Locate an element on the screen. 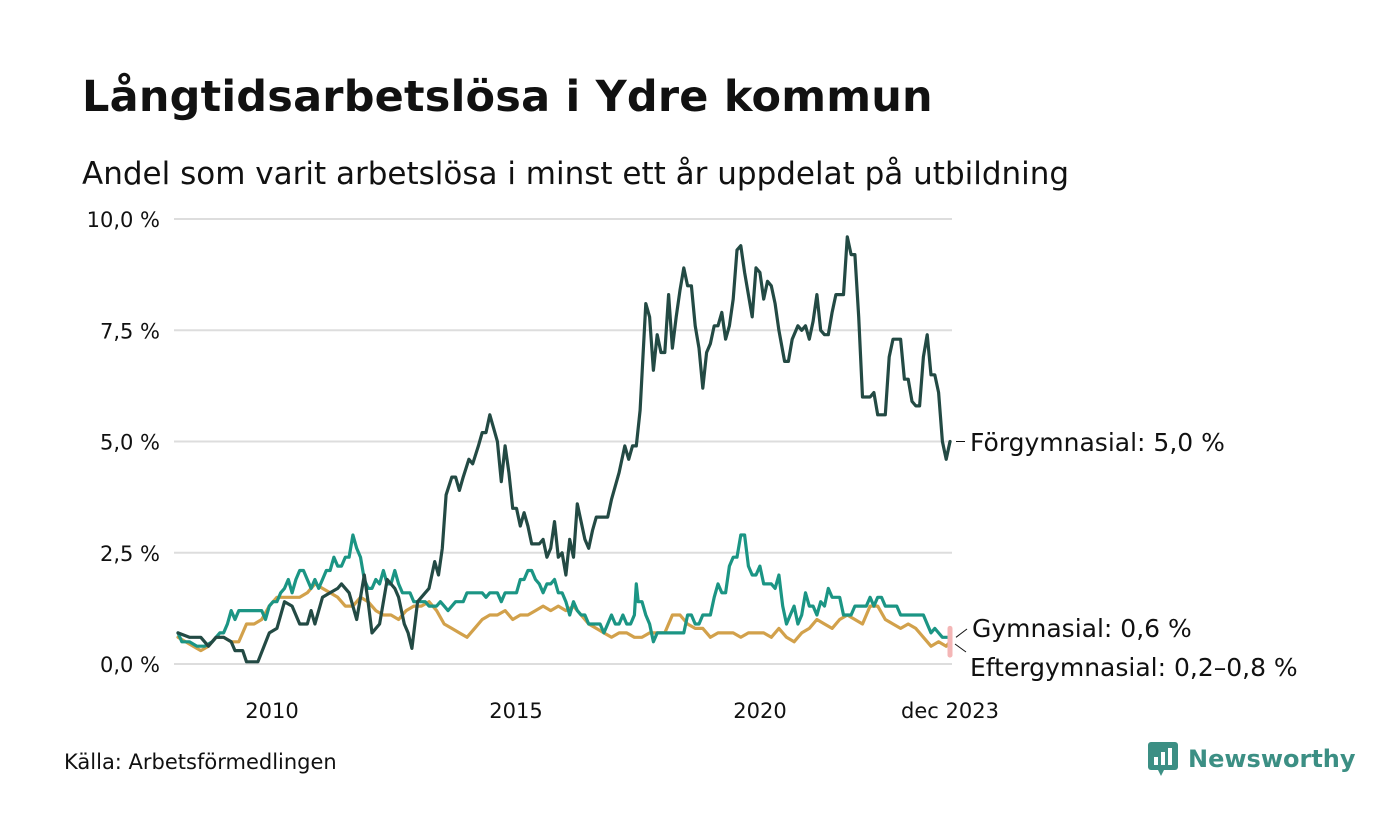 This screenshot has width=1400, height=840. y-tick-label: 10,0 % is located at coordinates (123, 220).